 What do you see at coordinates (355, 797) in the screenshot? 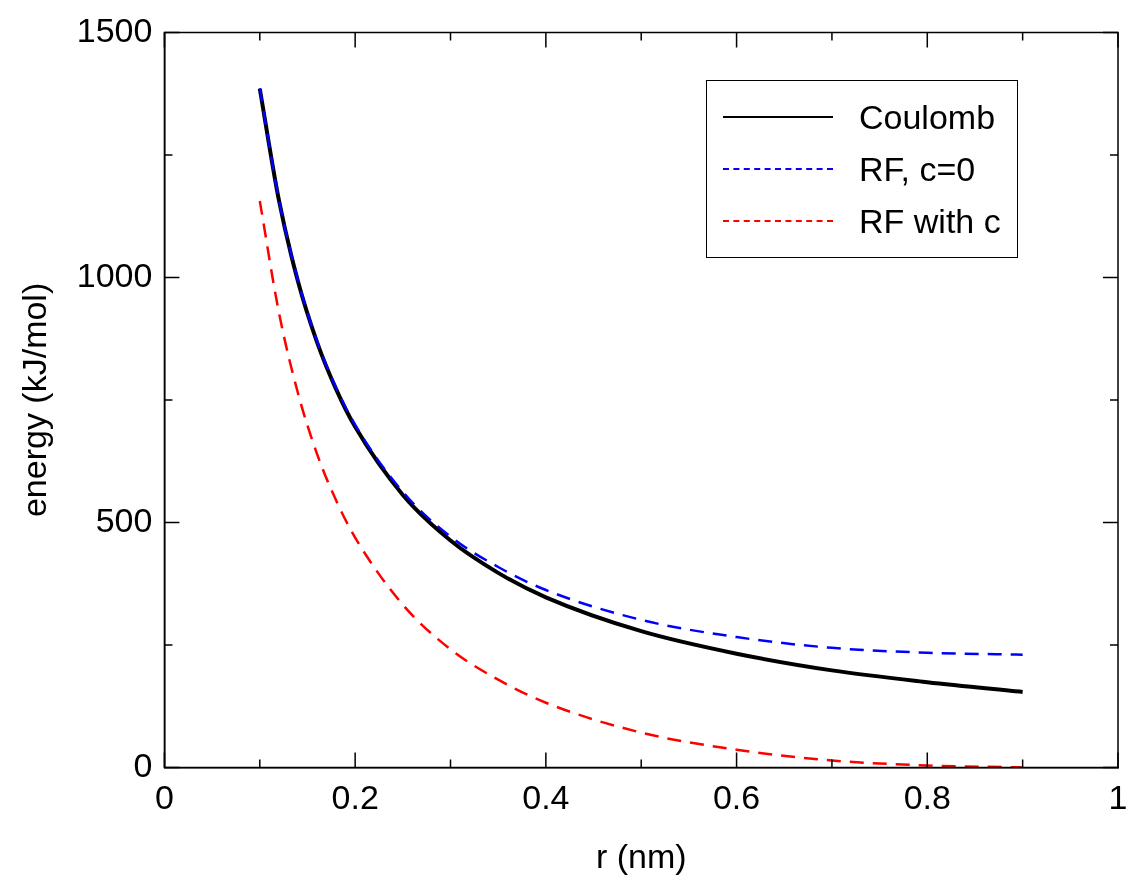
I see `x-tick-label: 0.2` at bounding box center [355, 797].